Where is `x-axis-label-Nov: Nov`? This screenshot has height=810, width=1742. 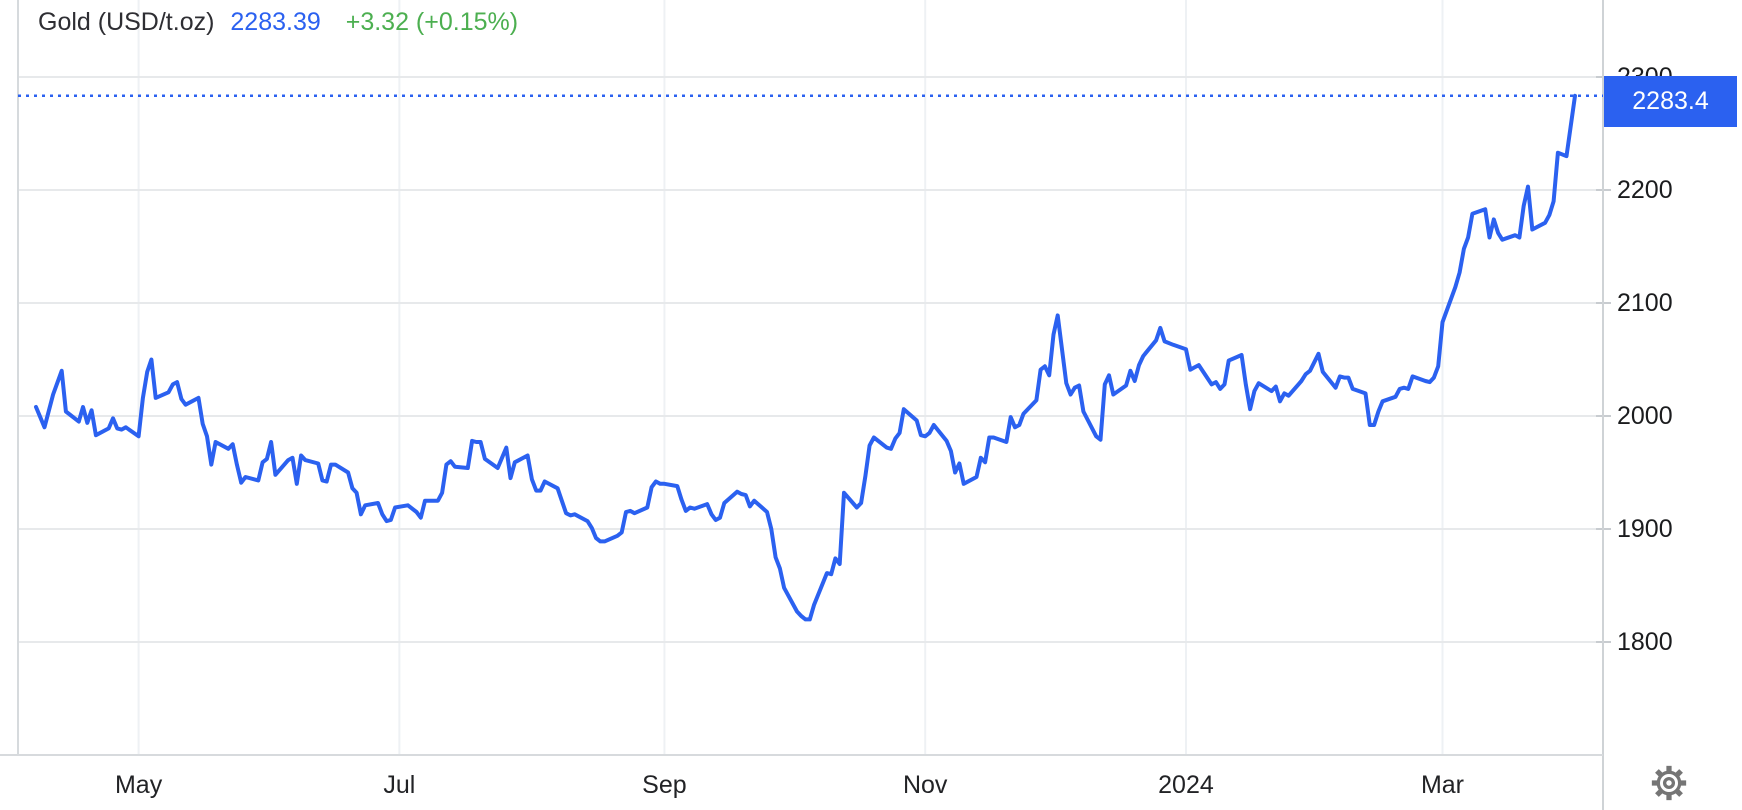
x-axis-label-Nov: Nov is located at coordinates (925, 785).